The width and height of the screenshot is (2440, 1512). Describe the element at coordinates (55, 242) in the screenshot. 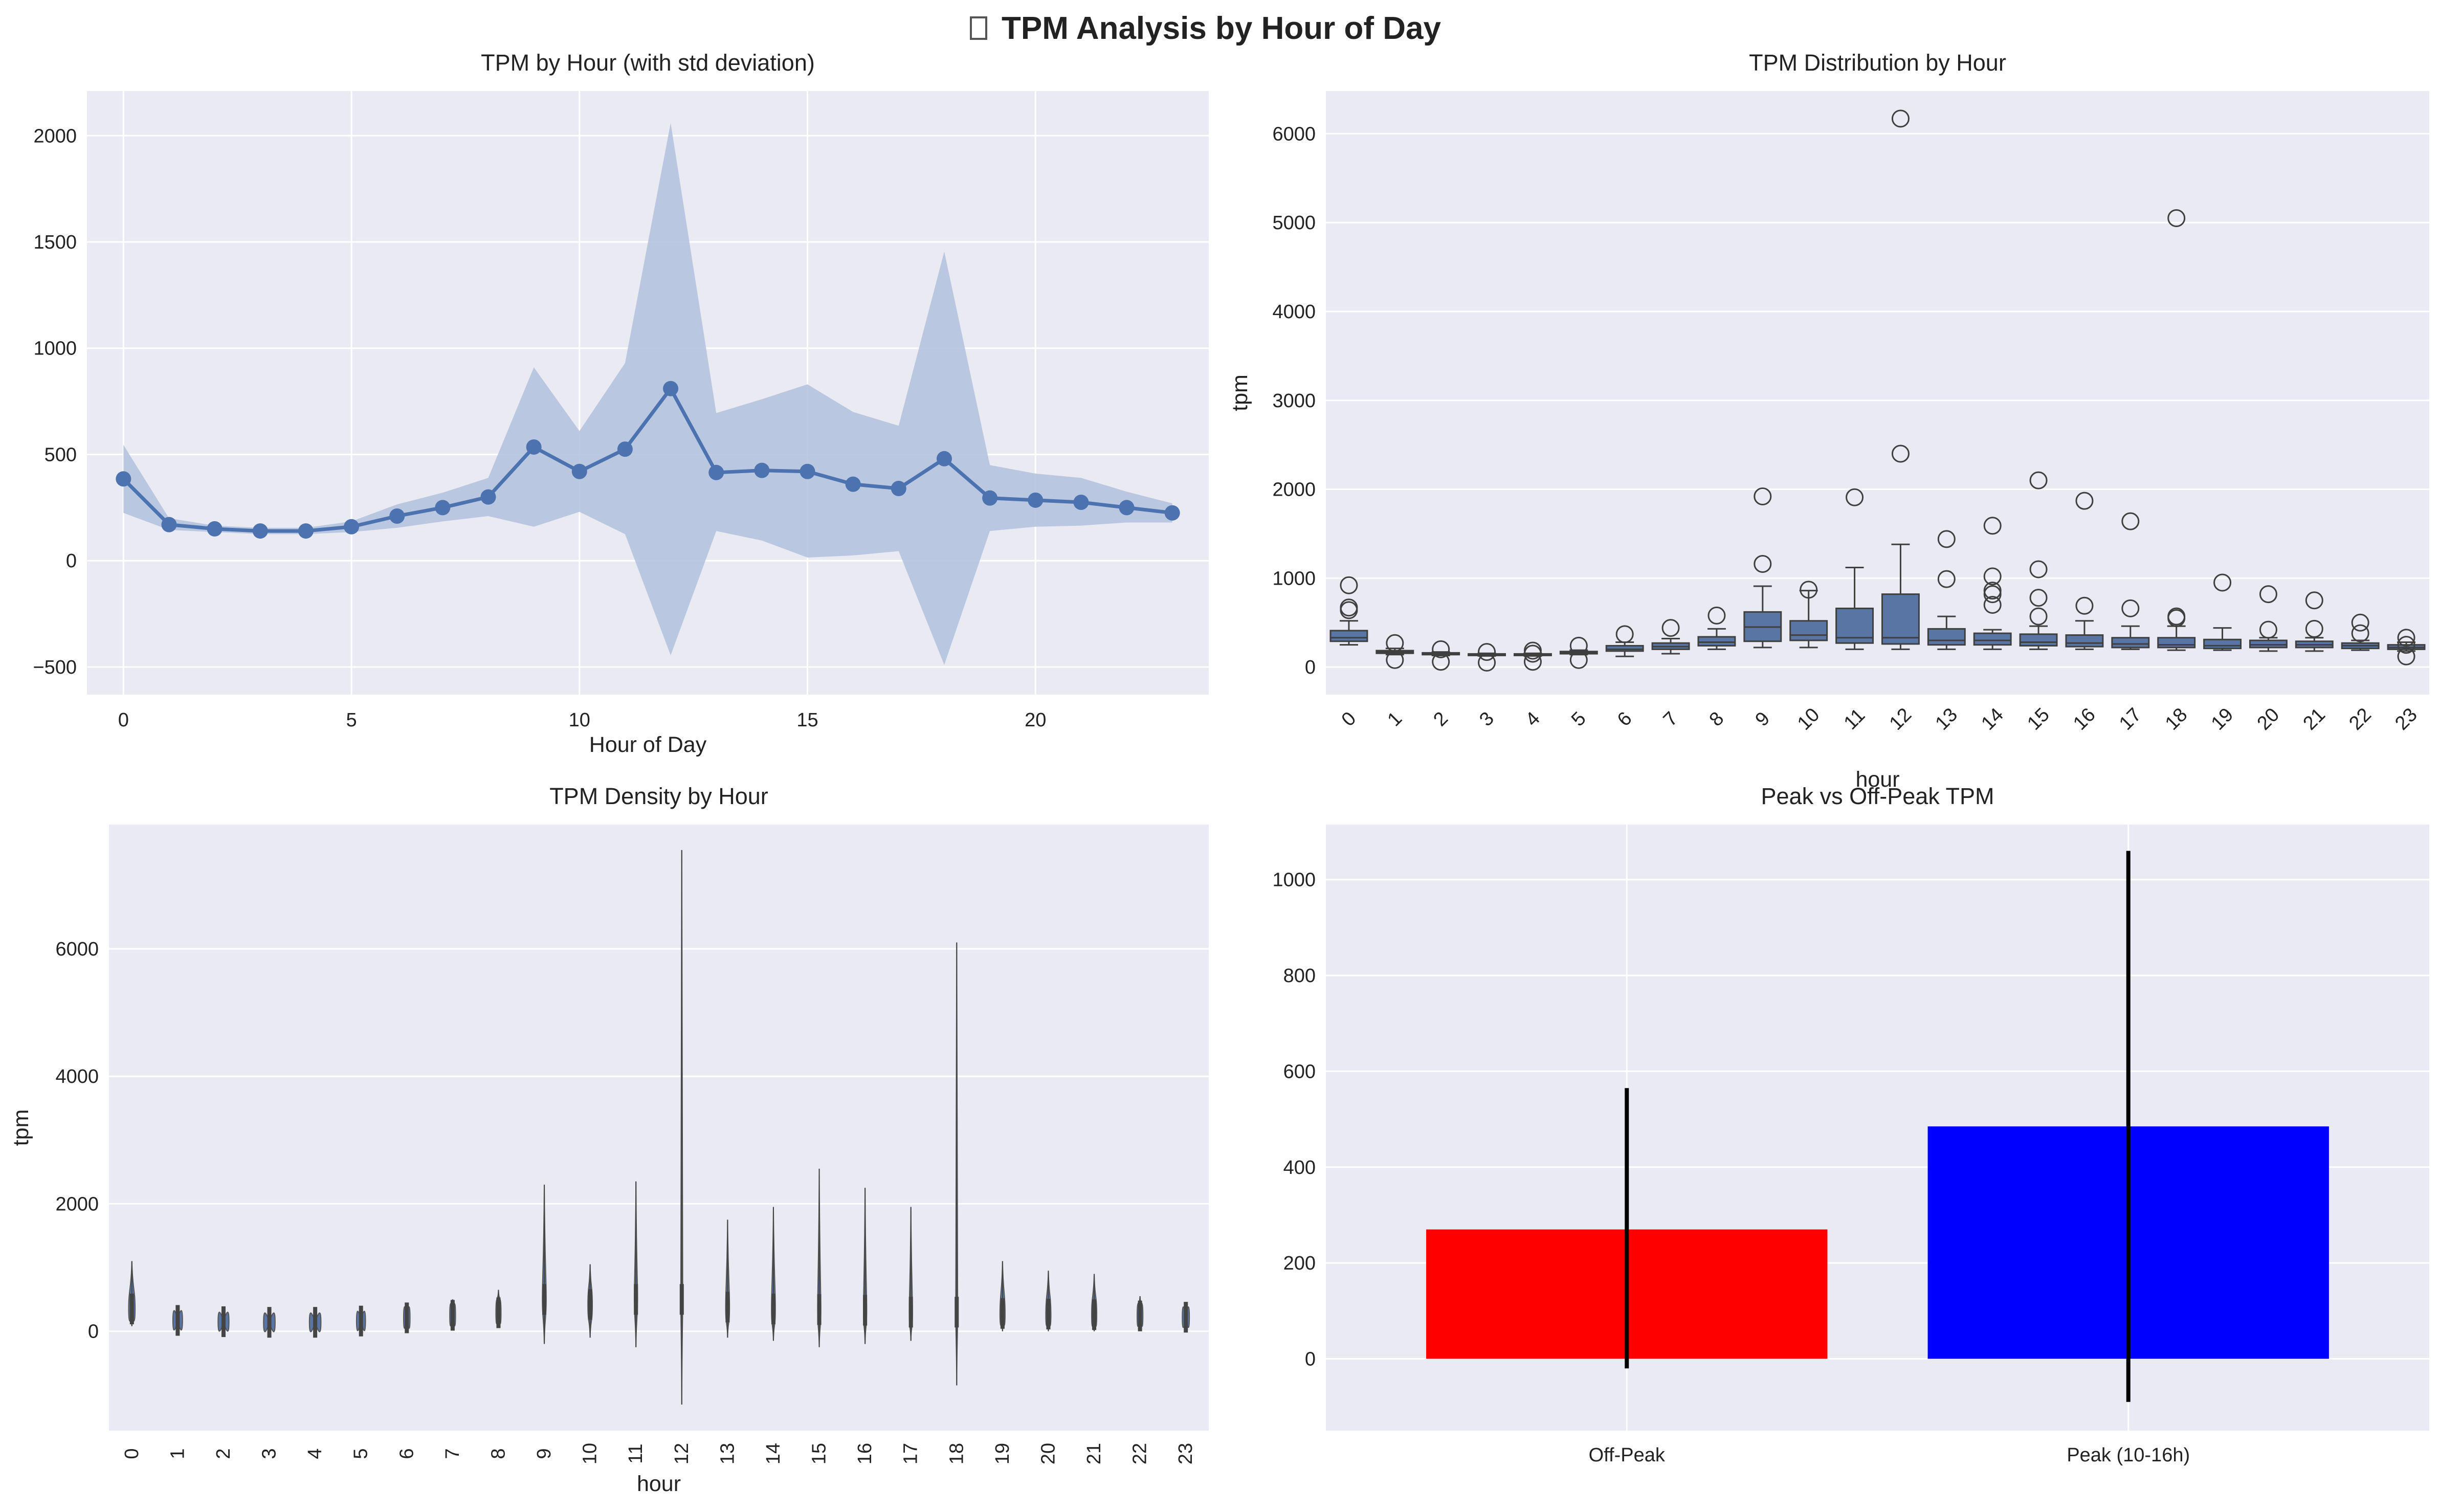

I see `y-tick-label: 1500` at that location.